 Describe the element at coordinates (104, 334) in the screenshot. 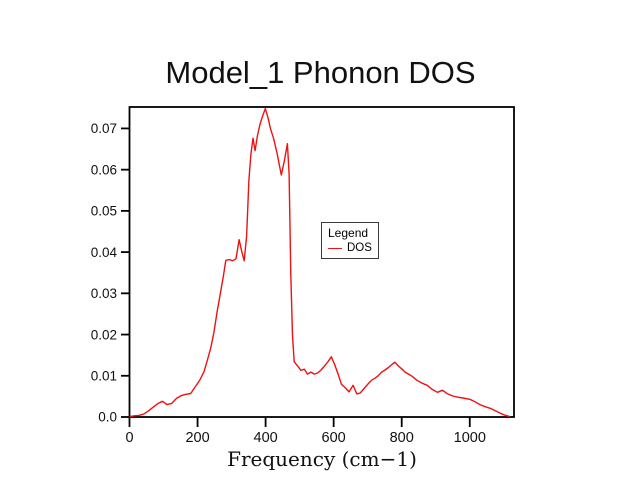

I see `y-tick-label: 0.02` at that location.